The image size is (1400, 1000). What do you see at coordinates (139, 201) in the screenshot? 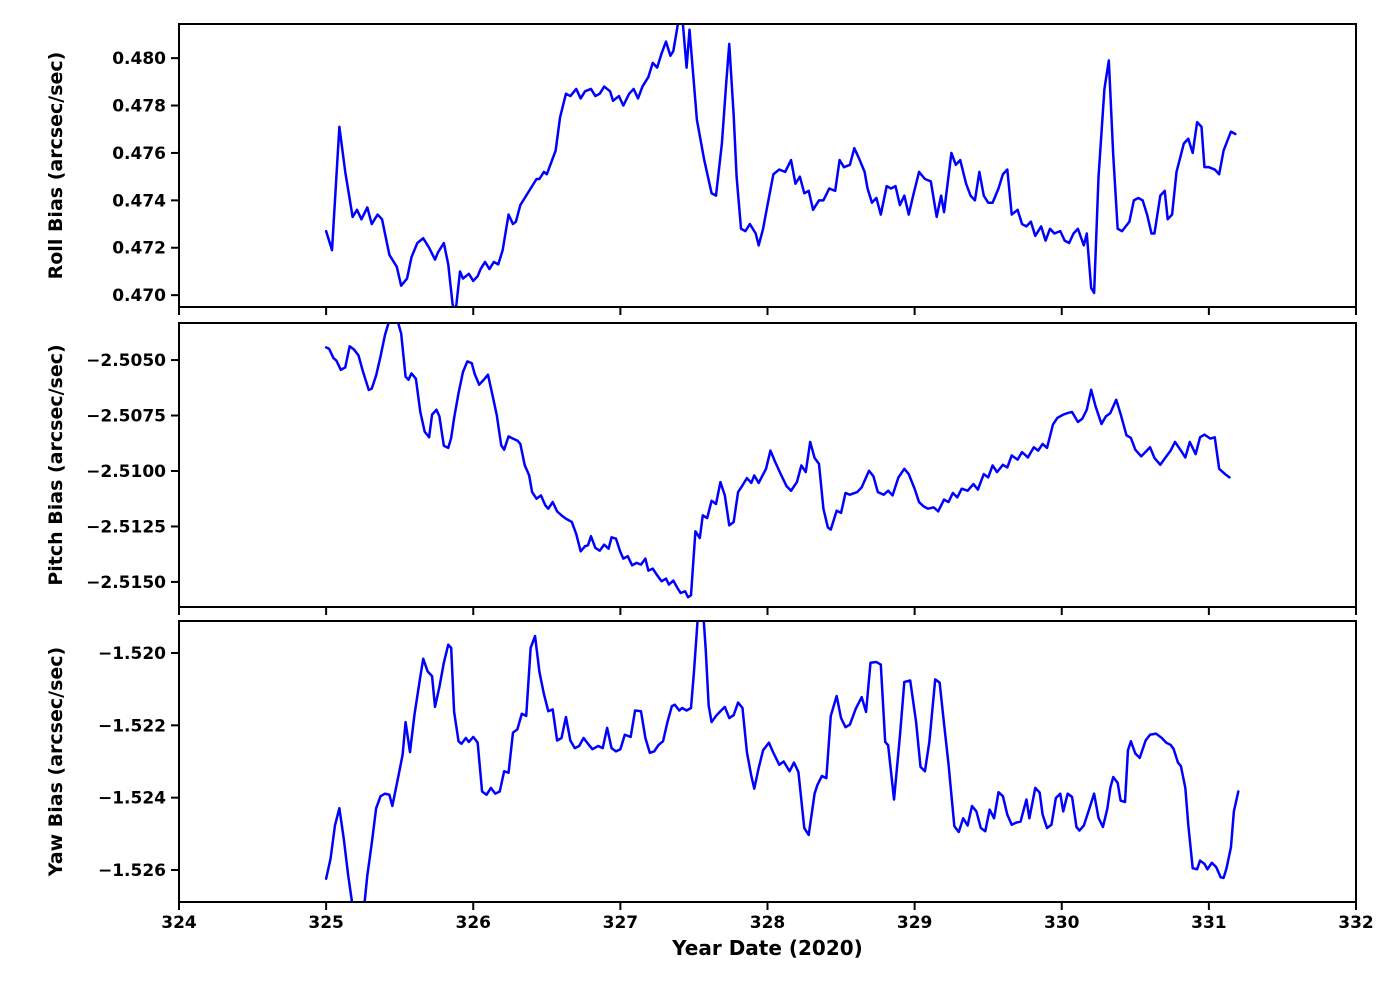
I see `roll-bias-ytick-label: 0.474` at bounding box center [139, 201].